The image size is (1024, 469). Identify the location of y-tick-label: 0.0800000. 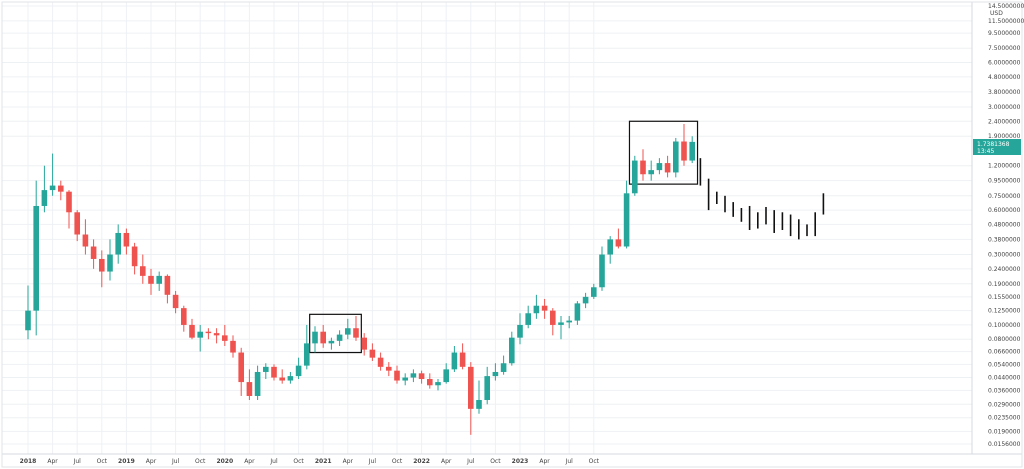
(1004, 339).